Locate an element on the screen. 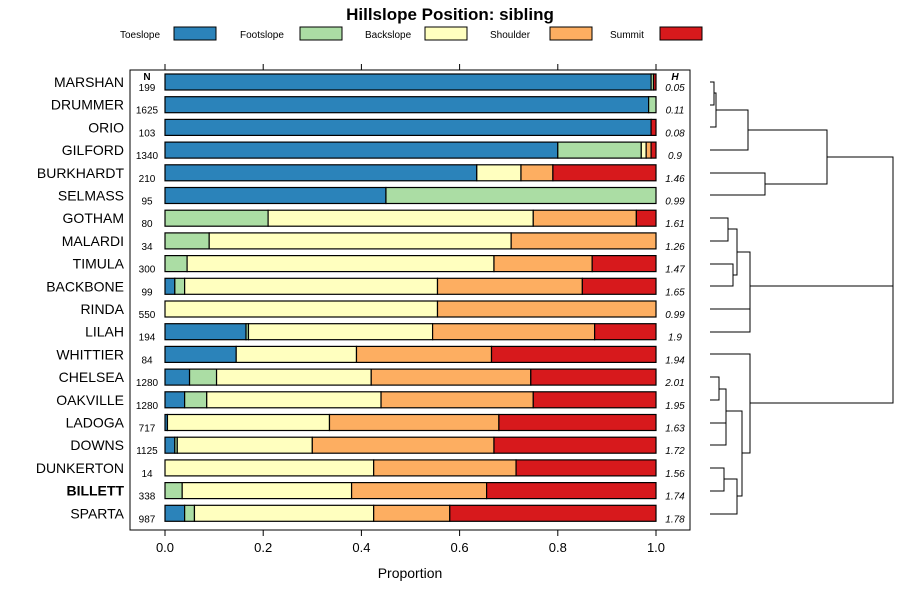 Image resolution: width=900 pixels, height=600 pixels. bar-gilford-footslope is located at coordinates (599, 150).